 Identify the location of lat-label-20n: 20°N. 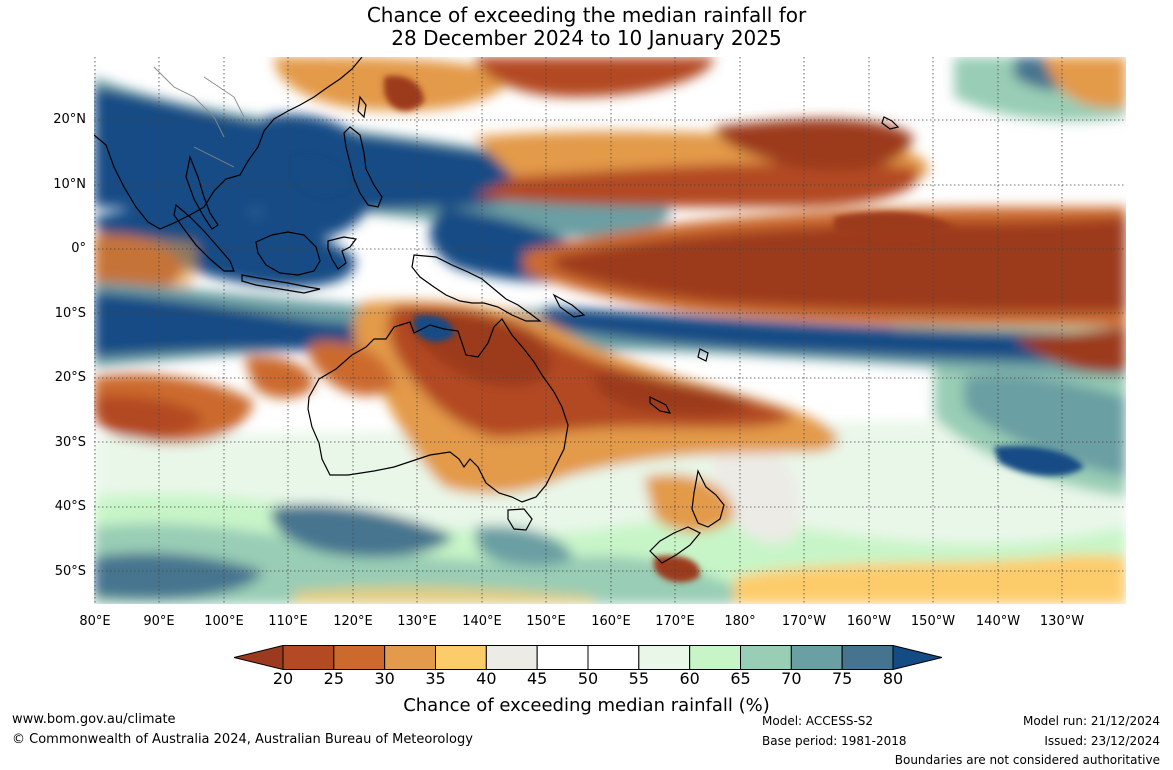
(69, 119).